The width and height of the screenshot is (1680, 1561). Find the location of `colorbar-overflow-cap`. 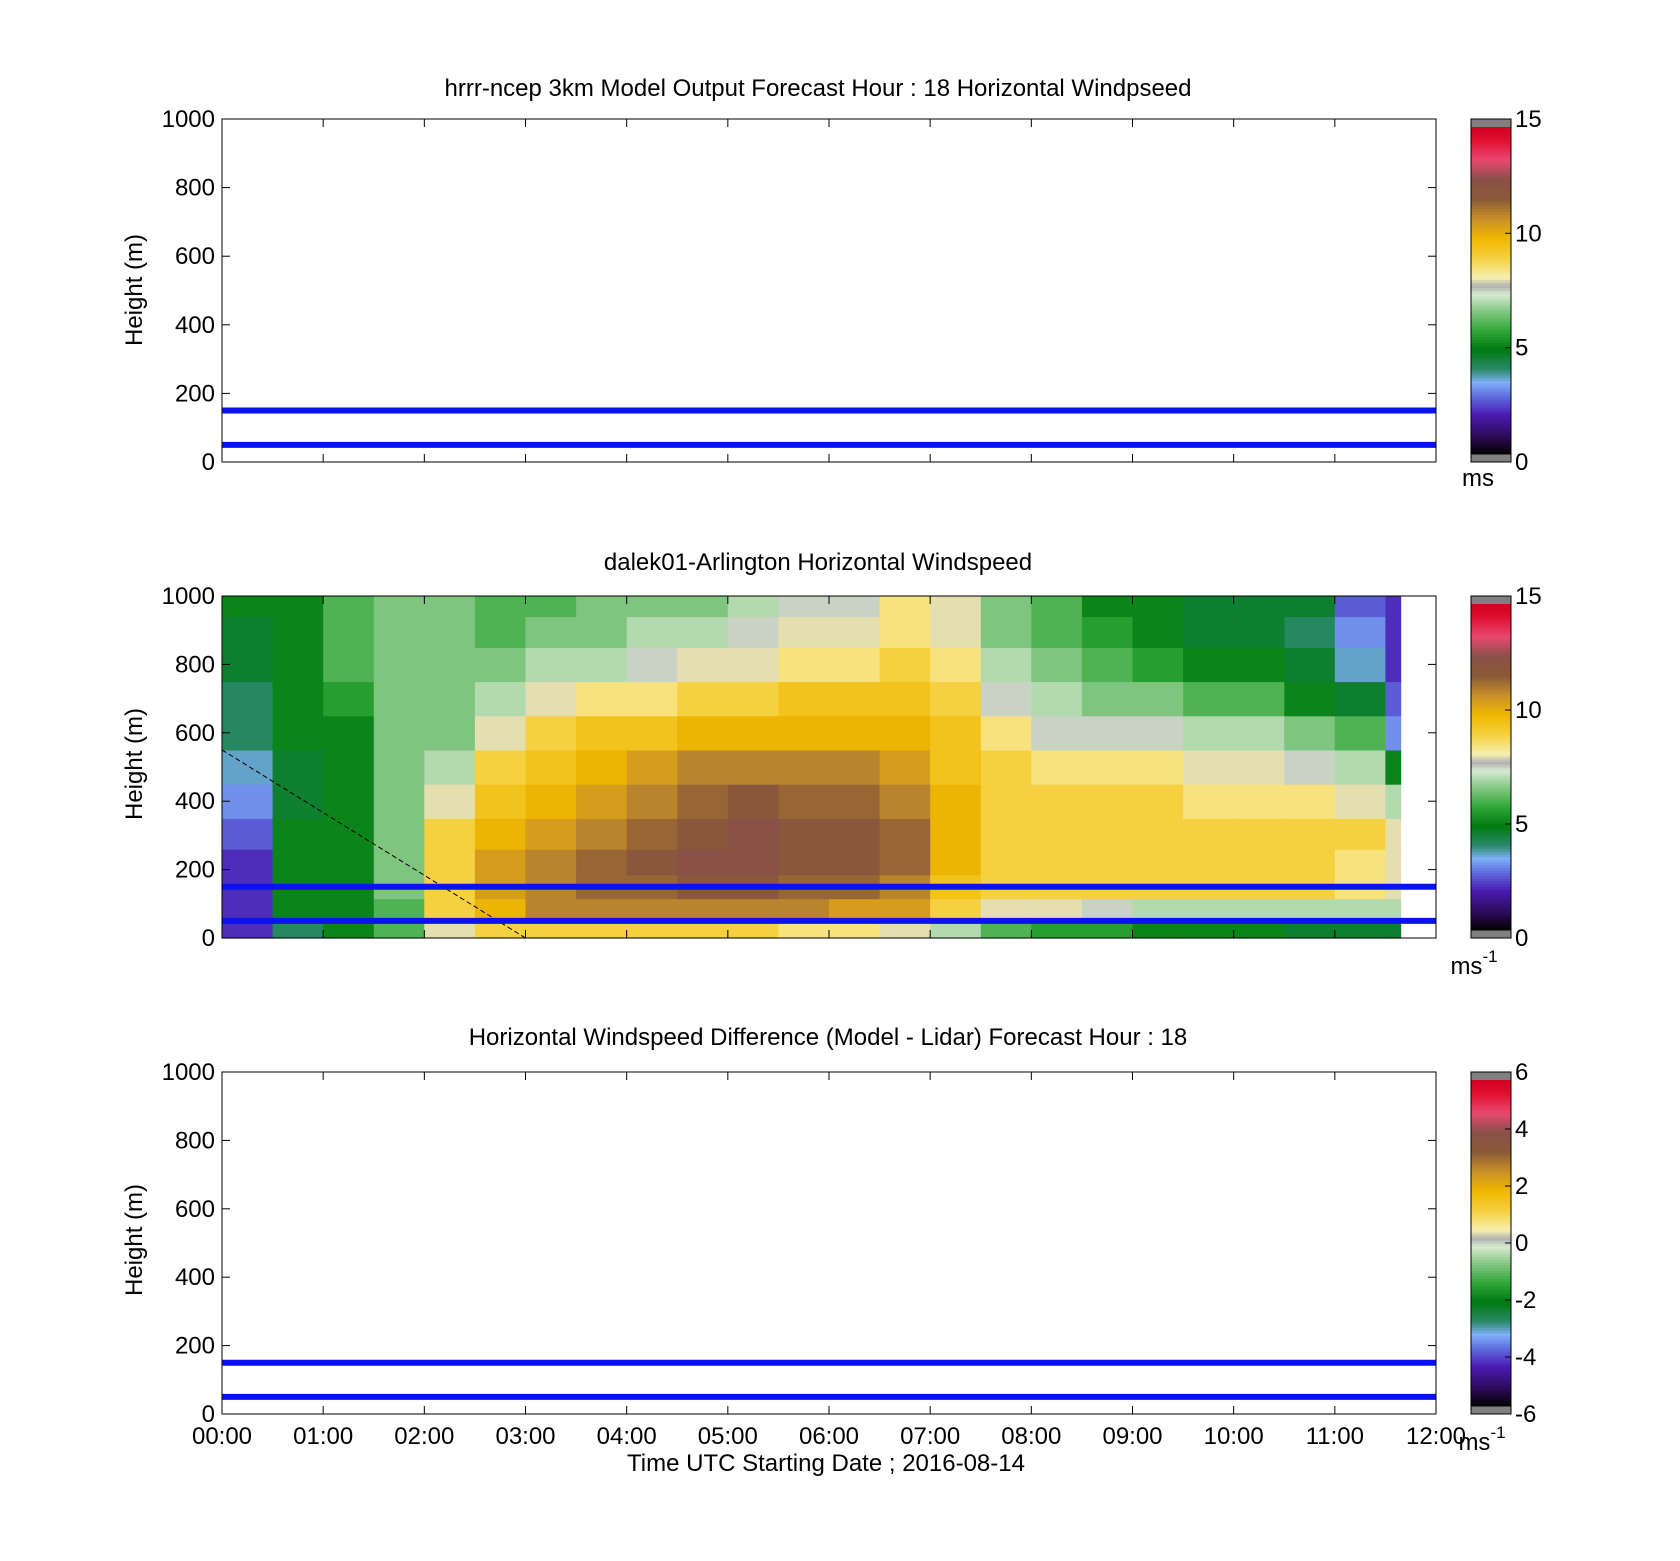

colorbar-overflow-cap is located at coordinates (1491, 123).